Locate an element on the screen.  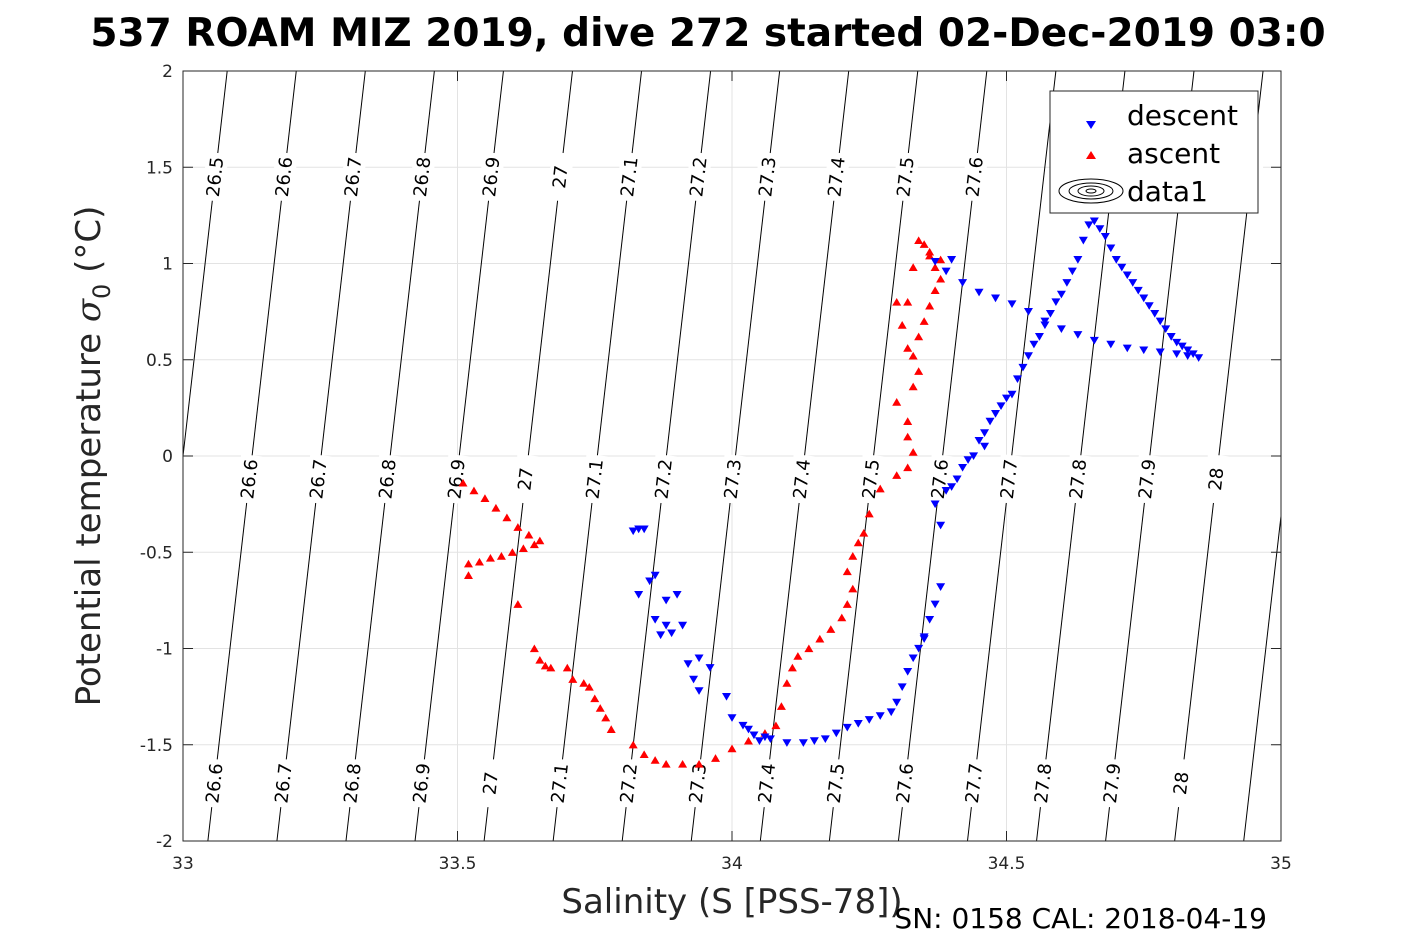
isopycnal-line is located at coordinates (1262, 676).